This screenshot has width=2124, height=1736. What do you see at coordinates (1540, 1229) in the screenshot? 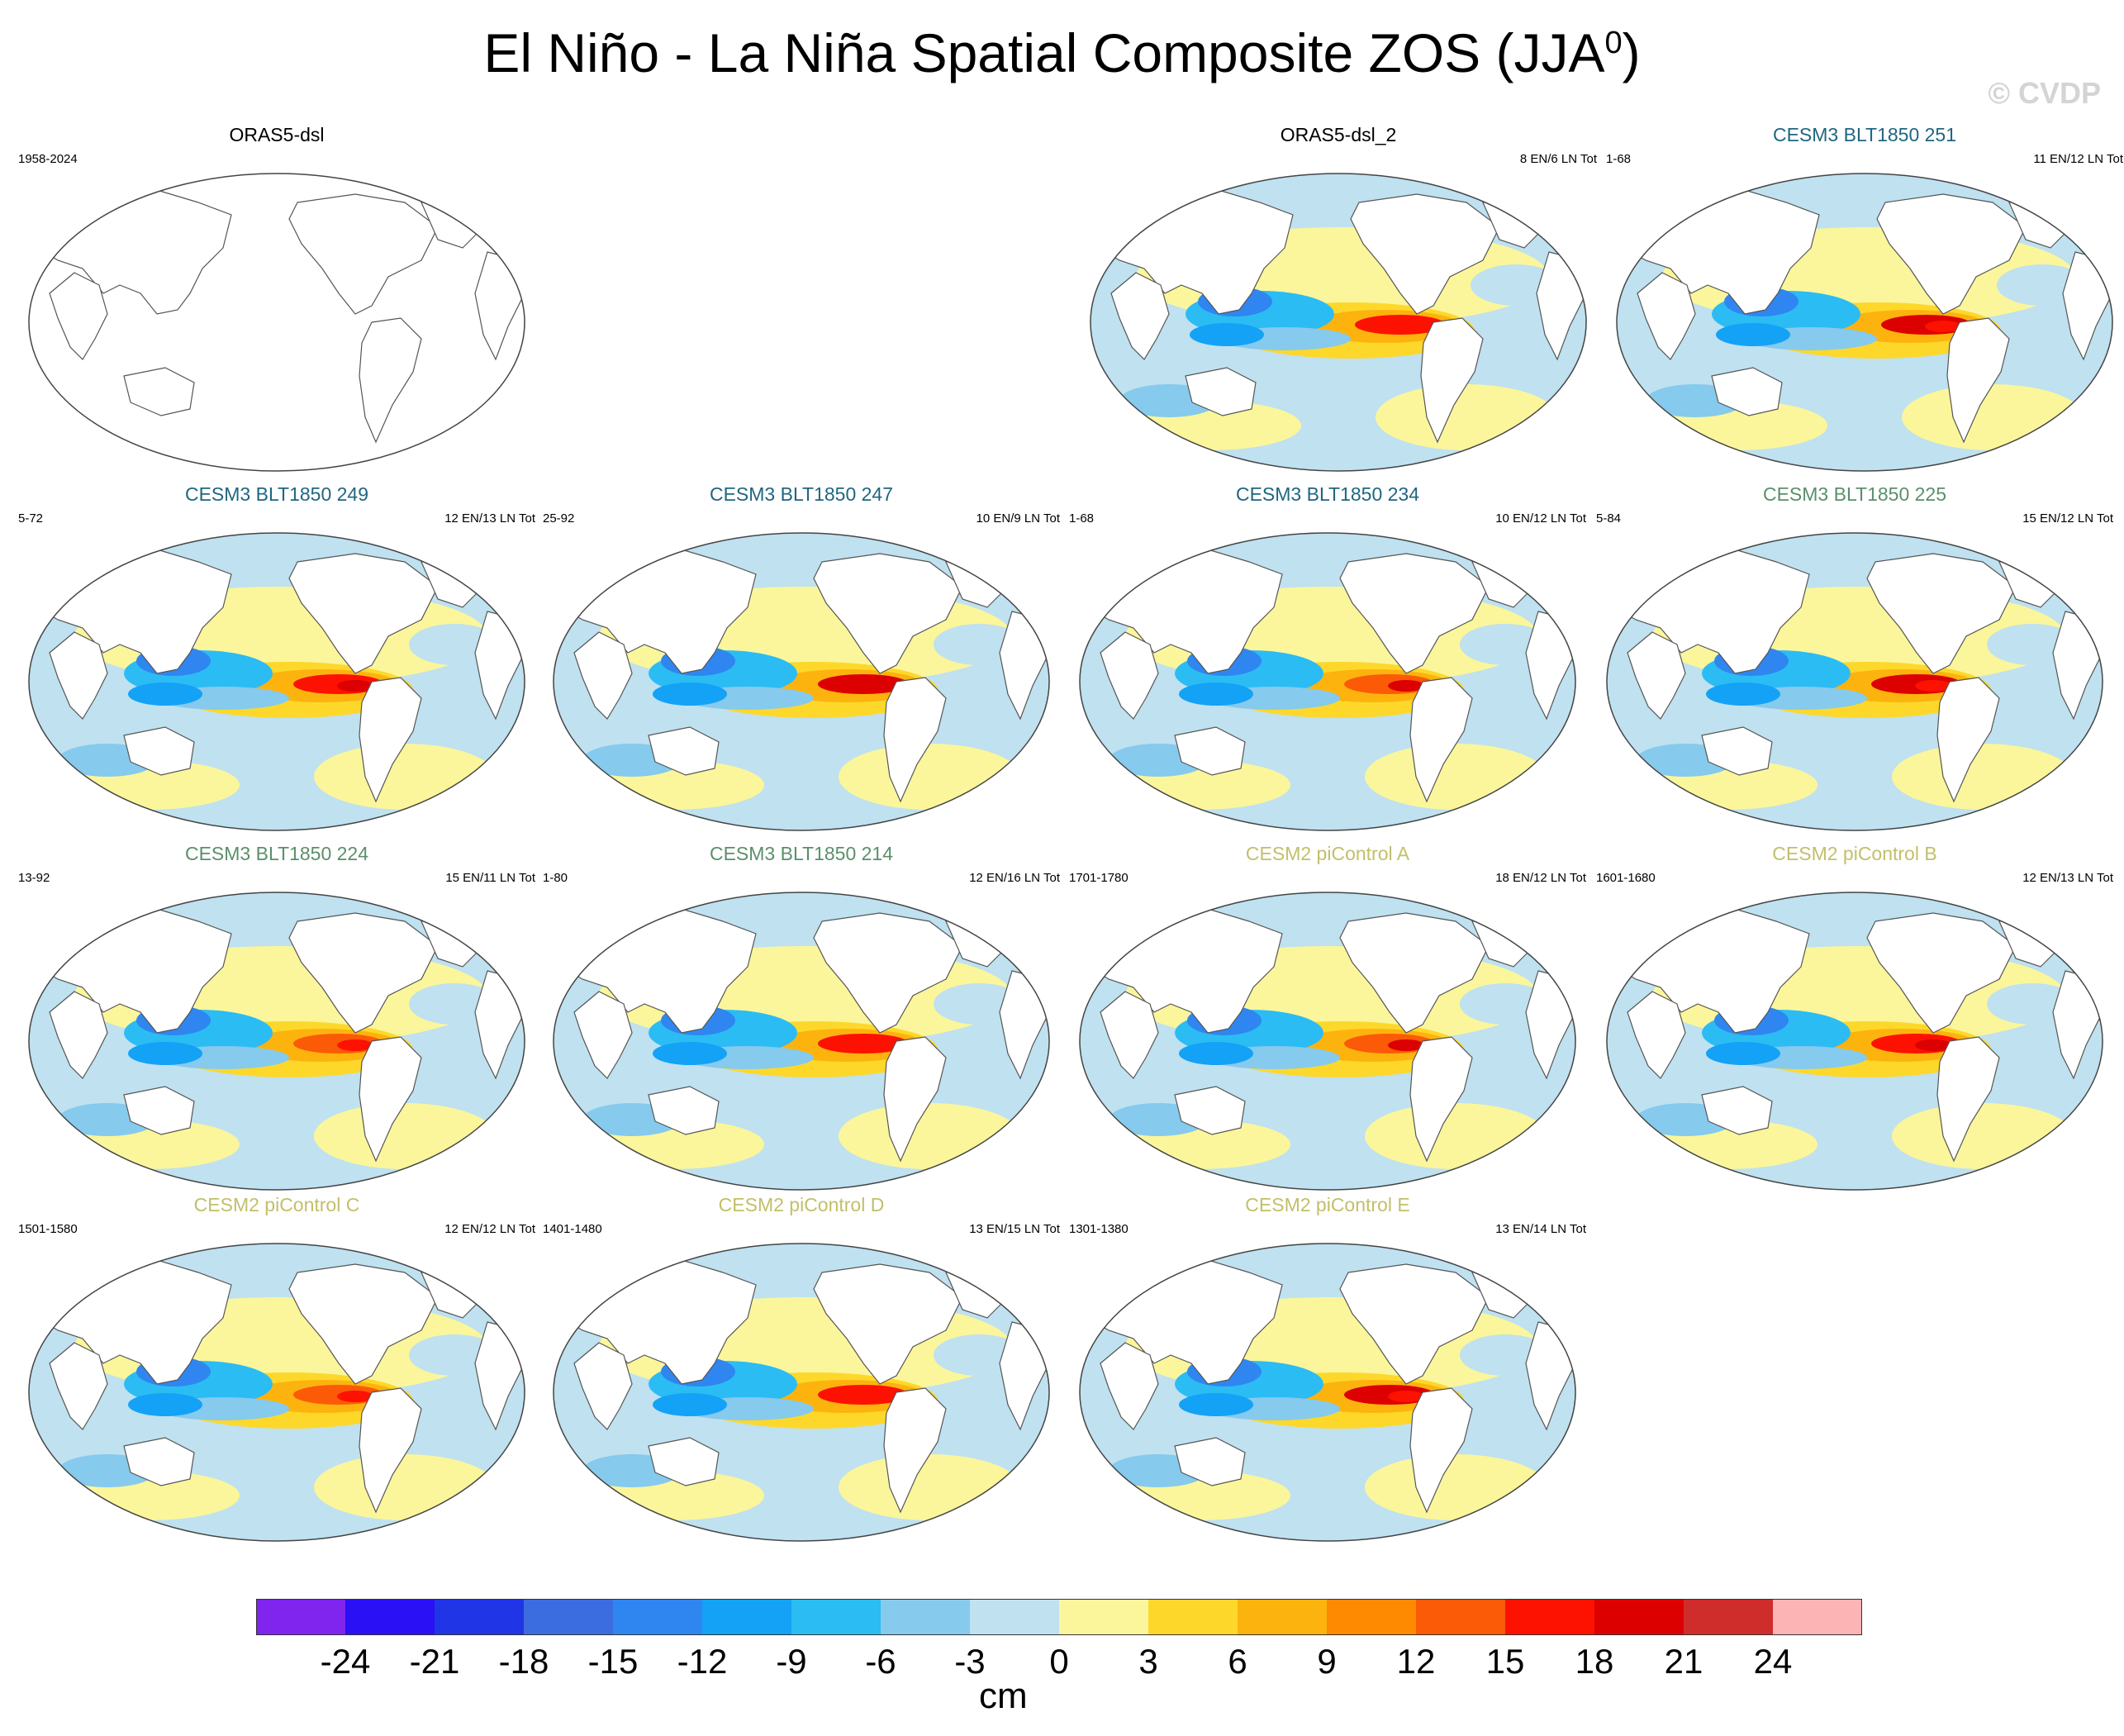
I see `panel-event-count: 13 EN/14 LN Tot` at bounding box center [1540, 1229].